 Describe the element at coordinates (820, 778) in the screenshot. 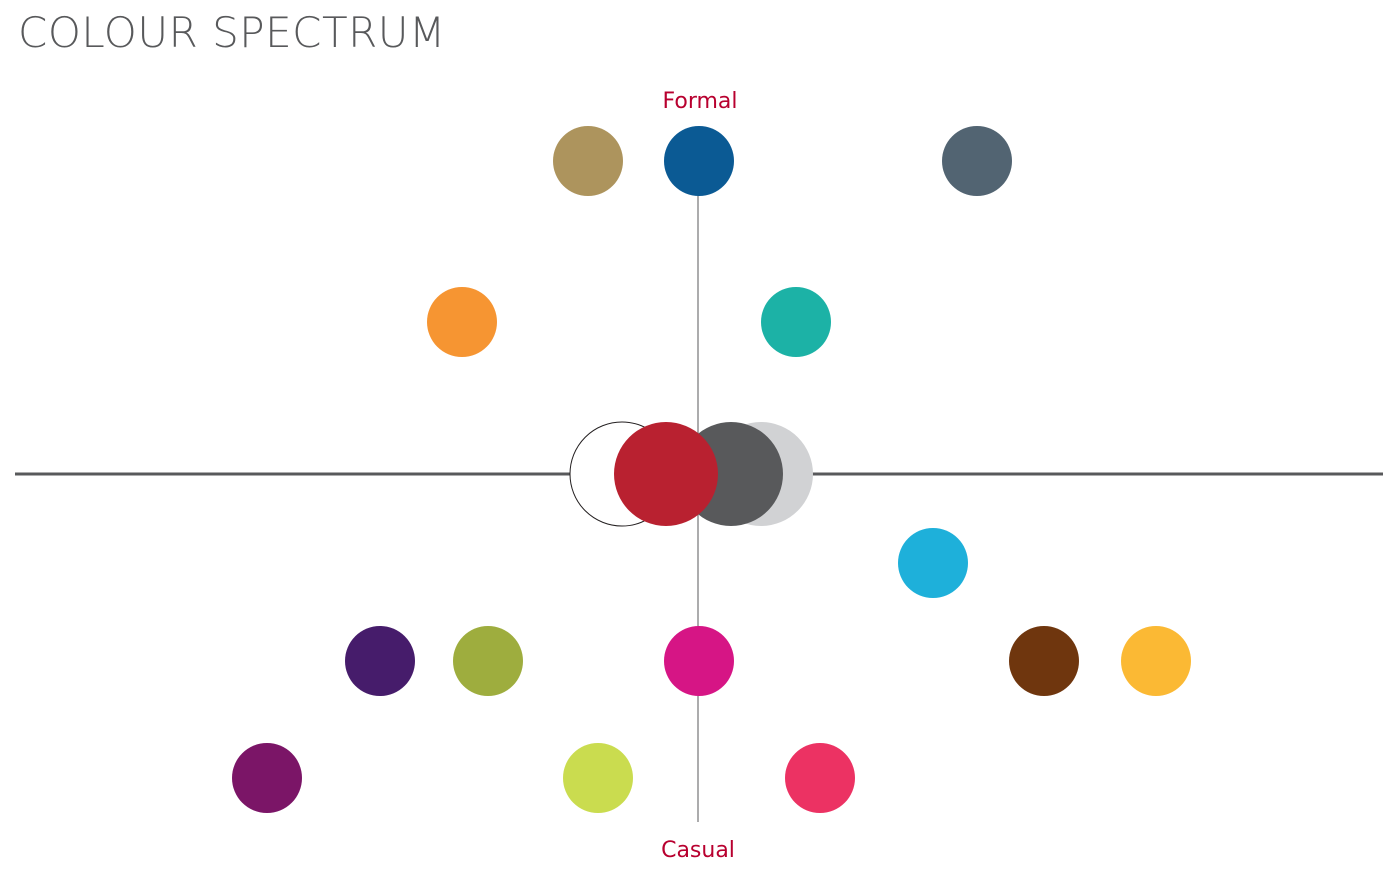

I see `colour-dot-pink` at that location.